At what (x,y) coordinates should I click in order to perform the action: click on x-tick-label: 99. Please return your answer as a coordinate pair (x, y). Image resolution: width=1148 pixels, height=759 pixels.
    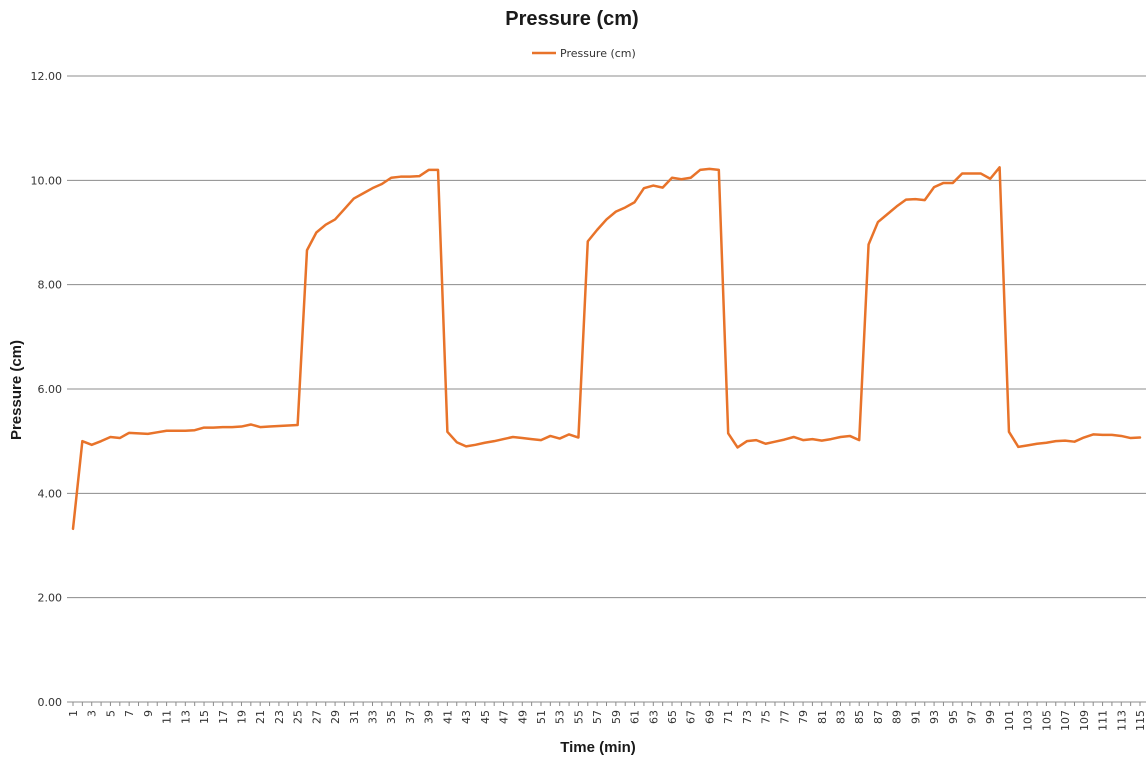
    Looking at the image, I should click on (990, 717).